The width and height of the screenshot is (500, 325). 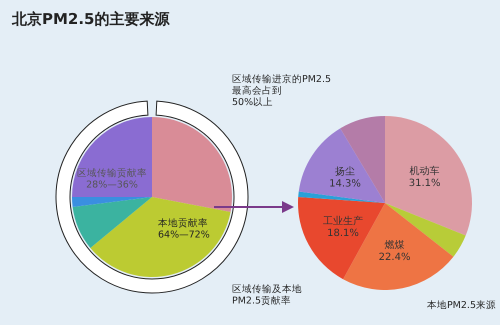 What do you see at coordinates (342, 220) in the screenshot?
I see `slice-label: 工业生产` at bounding box center [342, 220].